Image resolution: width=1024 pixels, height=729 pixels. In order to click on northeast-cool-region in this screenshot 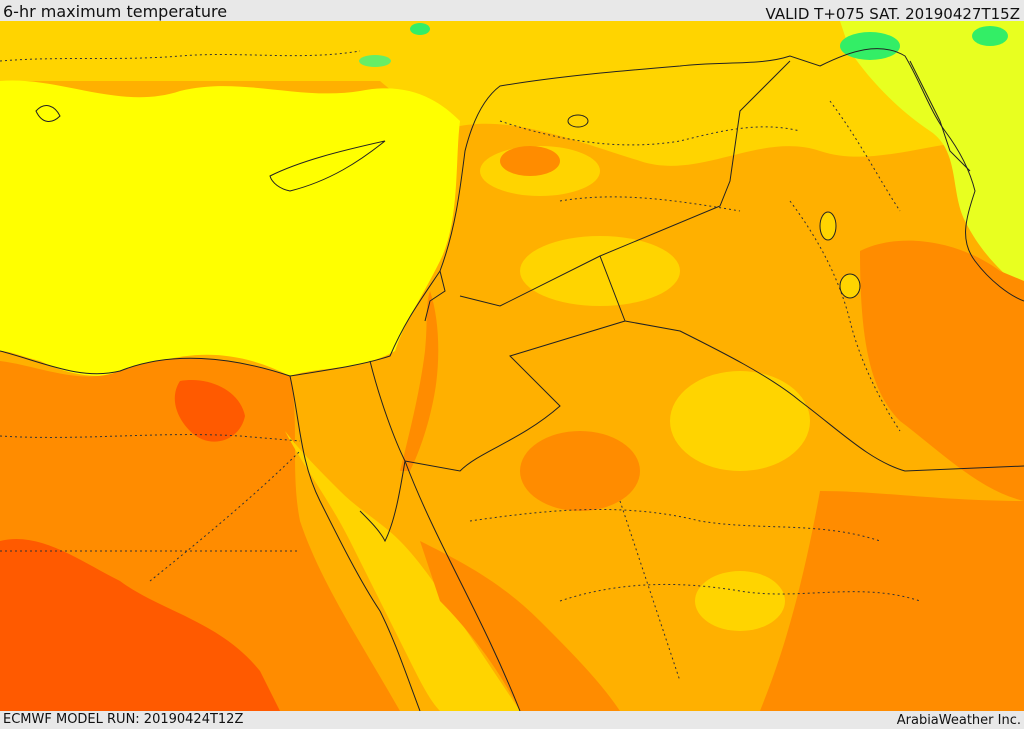, I will do `click(932, 156)`.